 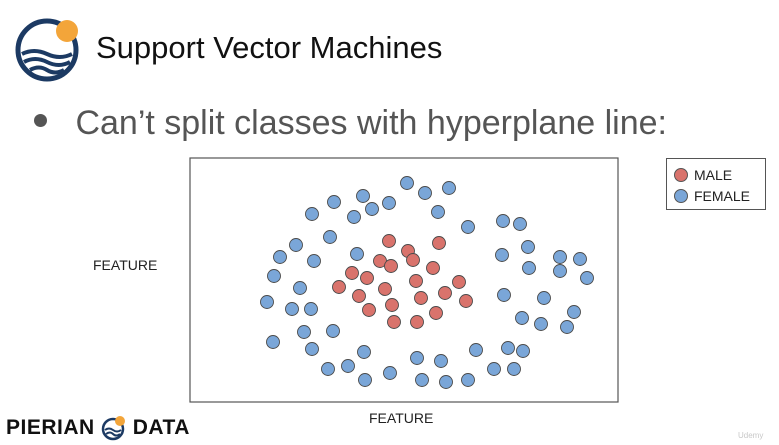 What do you see at coordinates (681, 175) in the screenshot?
I see `legend-swatch-male` at bounding box center [681, 175].